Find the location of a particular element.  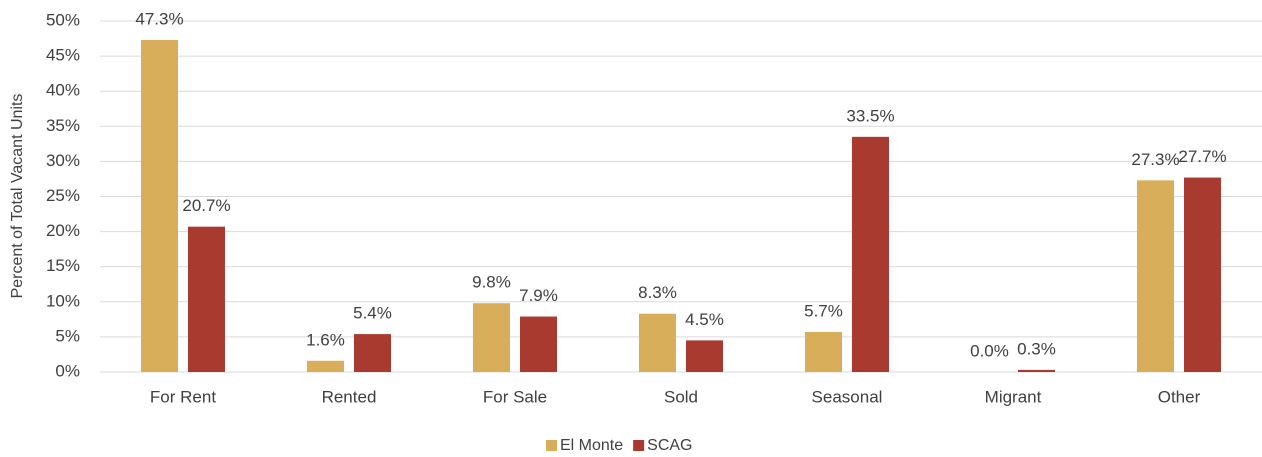

legend-label: SCAG is located at coordinates (669, 445).